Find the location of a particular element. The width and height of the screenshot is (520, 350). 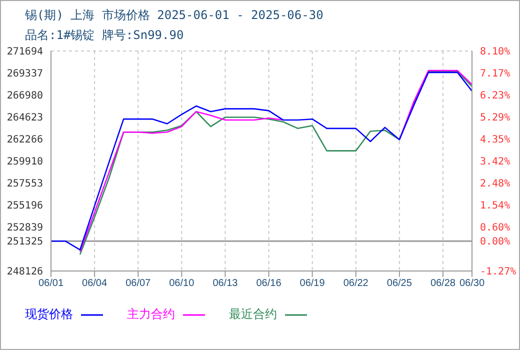

y-tick-label: 259910 is located at coordinates (24, 162).